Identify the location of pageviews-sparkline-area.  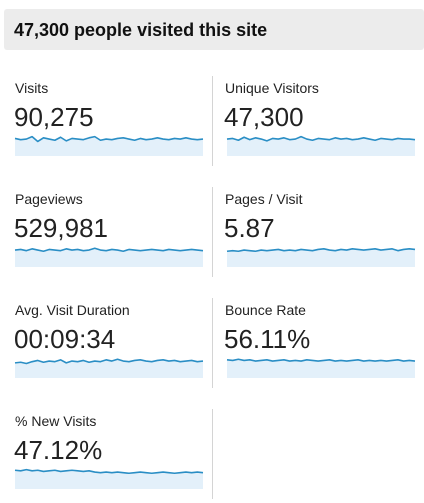
(109, 257).